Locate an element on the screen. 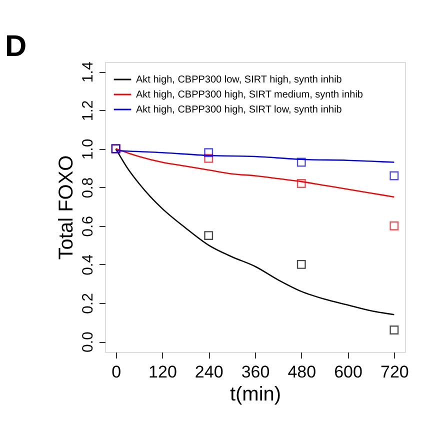 This screenshot has width=447, height=423. text: D is located at coordinates (16, 46).